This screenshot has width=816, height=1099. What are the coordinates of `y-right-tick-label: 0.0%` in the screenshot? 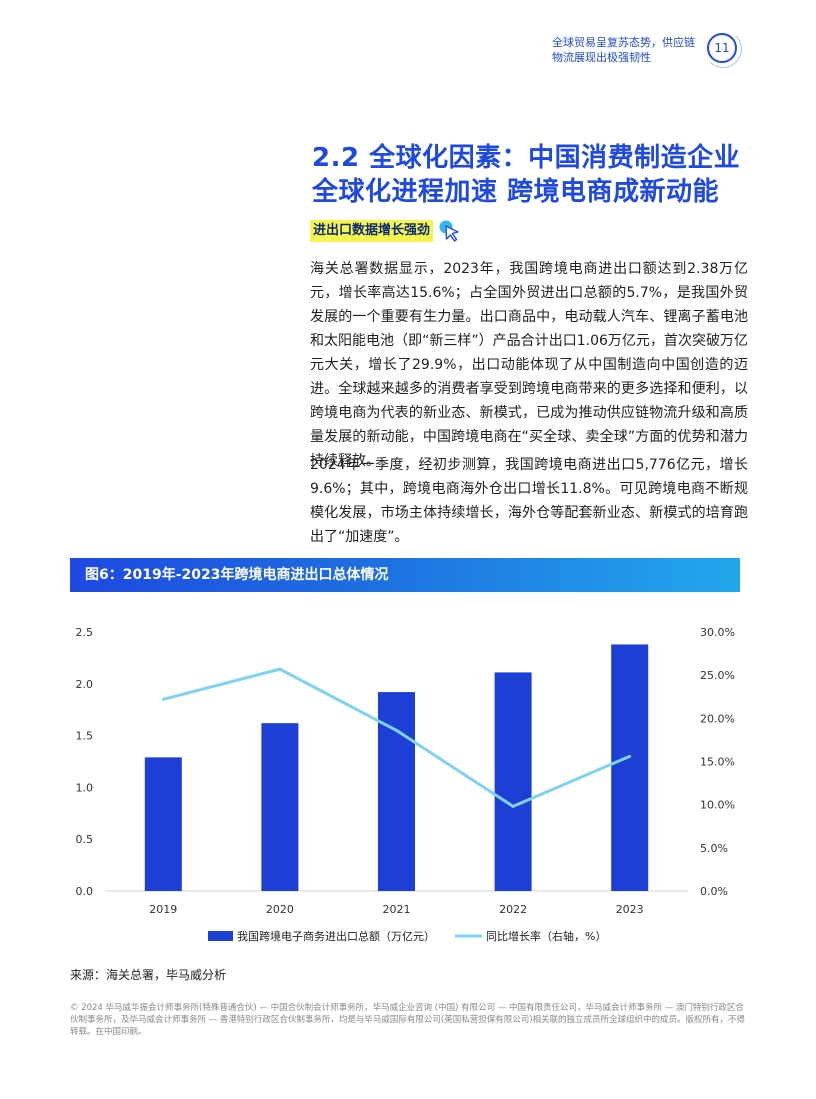 It's located at (714, 891).